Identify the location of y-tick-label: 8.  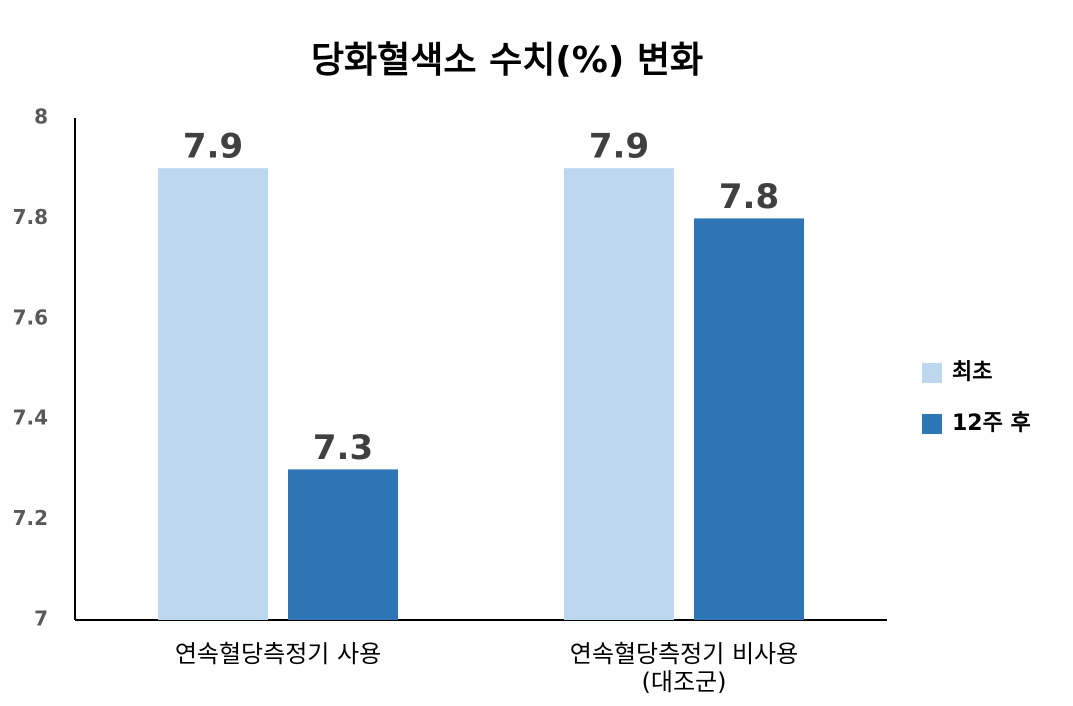
(41, 117).